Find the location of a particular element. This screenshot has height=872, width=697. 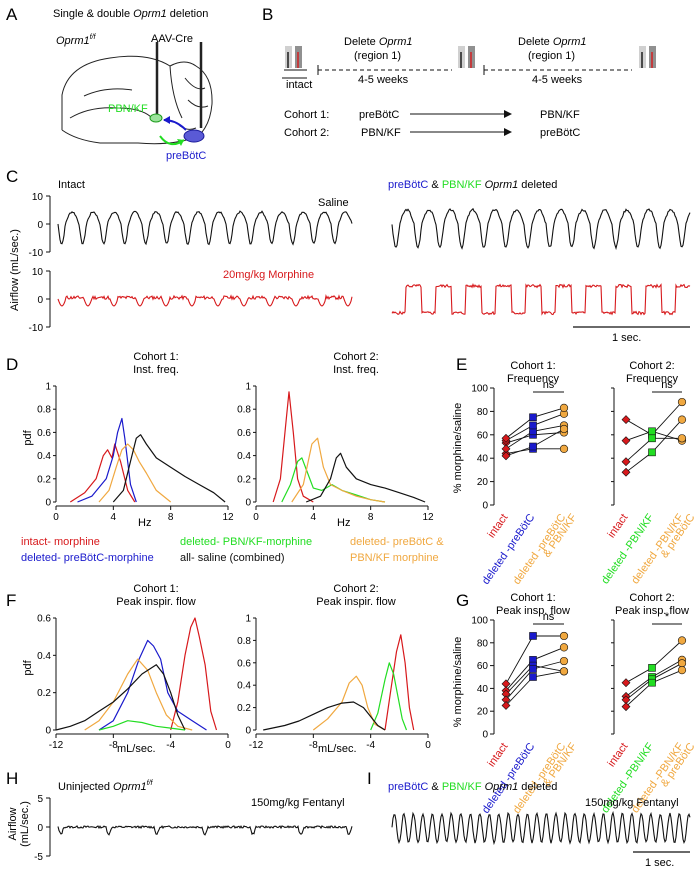

panel-a-title: Single & double Oprm1 deletion is located at coordinates (130, 14).